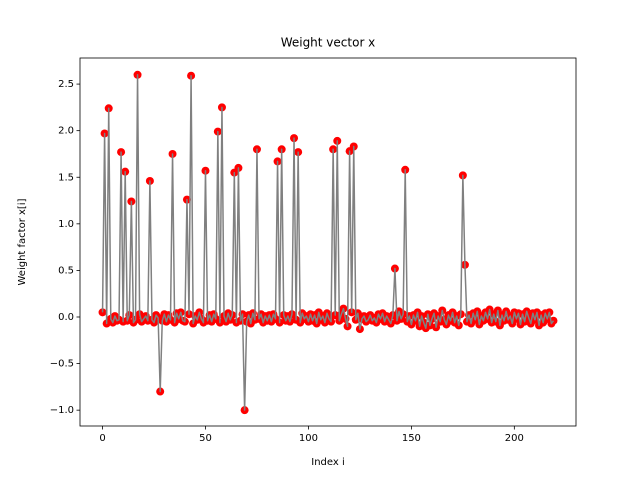  What do you see at coordinates (102, 438) in the screenshot?
I see `x-tick-label: 0` at bounding box center [102, 438].